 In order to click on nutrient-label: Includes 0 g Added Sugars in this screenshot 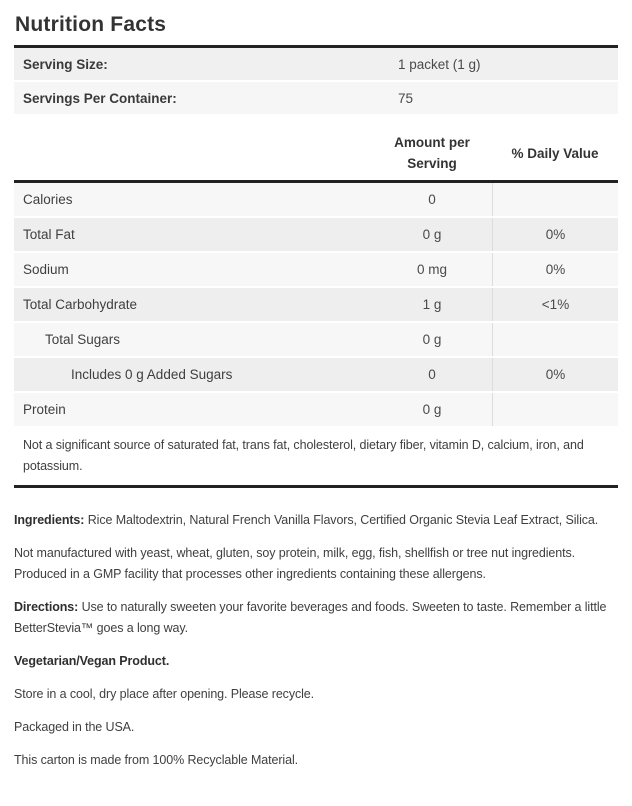, I will do `click(152, 374)`.